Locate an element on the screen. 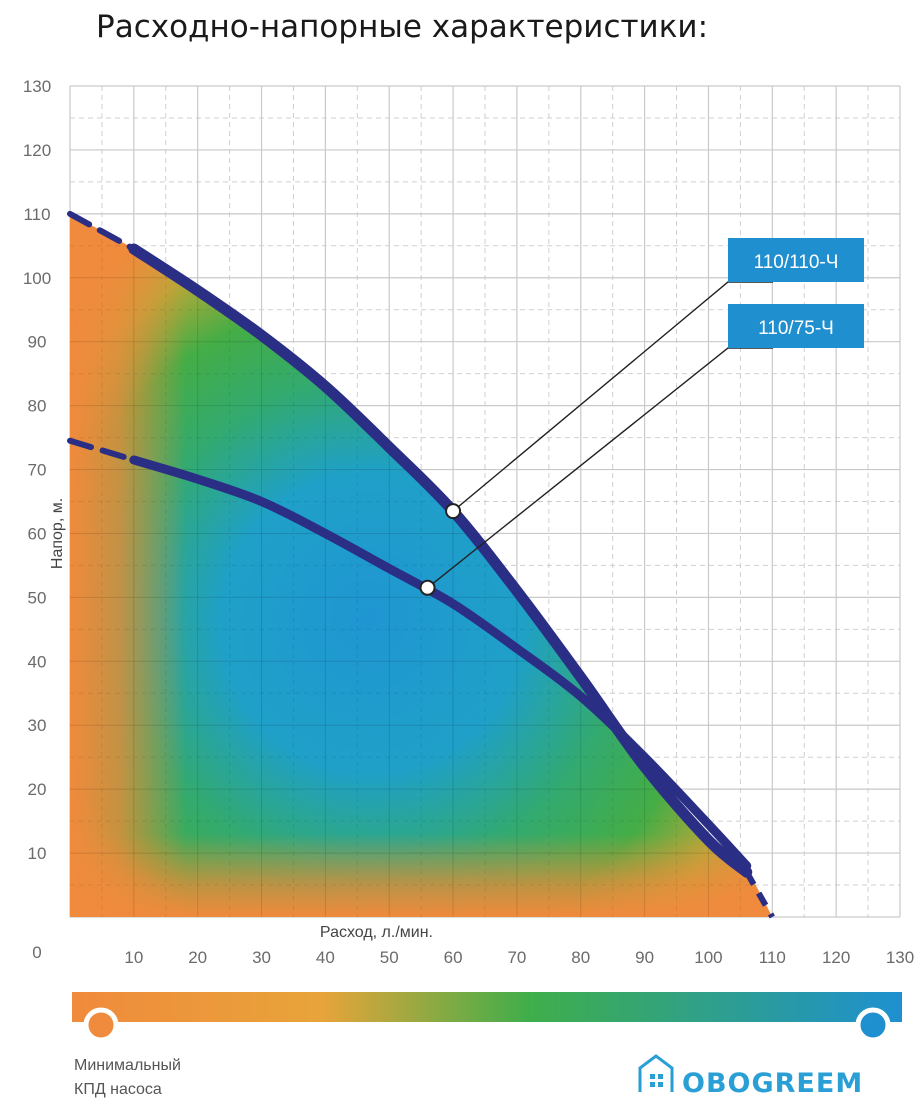 This screenshot has width=924, height=1100. y-axis-label: Напор, м. is located at coordinates (57, 533).